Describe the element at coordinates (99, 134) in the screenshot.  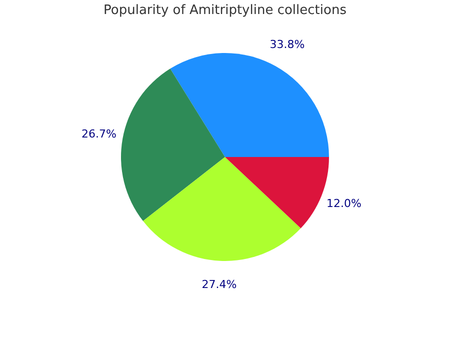
I see `data-label: 26.7%` at that location.